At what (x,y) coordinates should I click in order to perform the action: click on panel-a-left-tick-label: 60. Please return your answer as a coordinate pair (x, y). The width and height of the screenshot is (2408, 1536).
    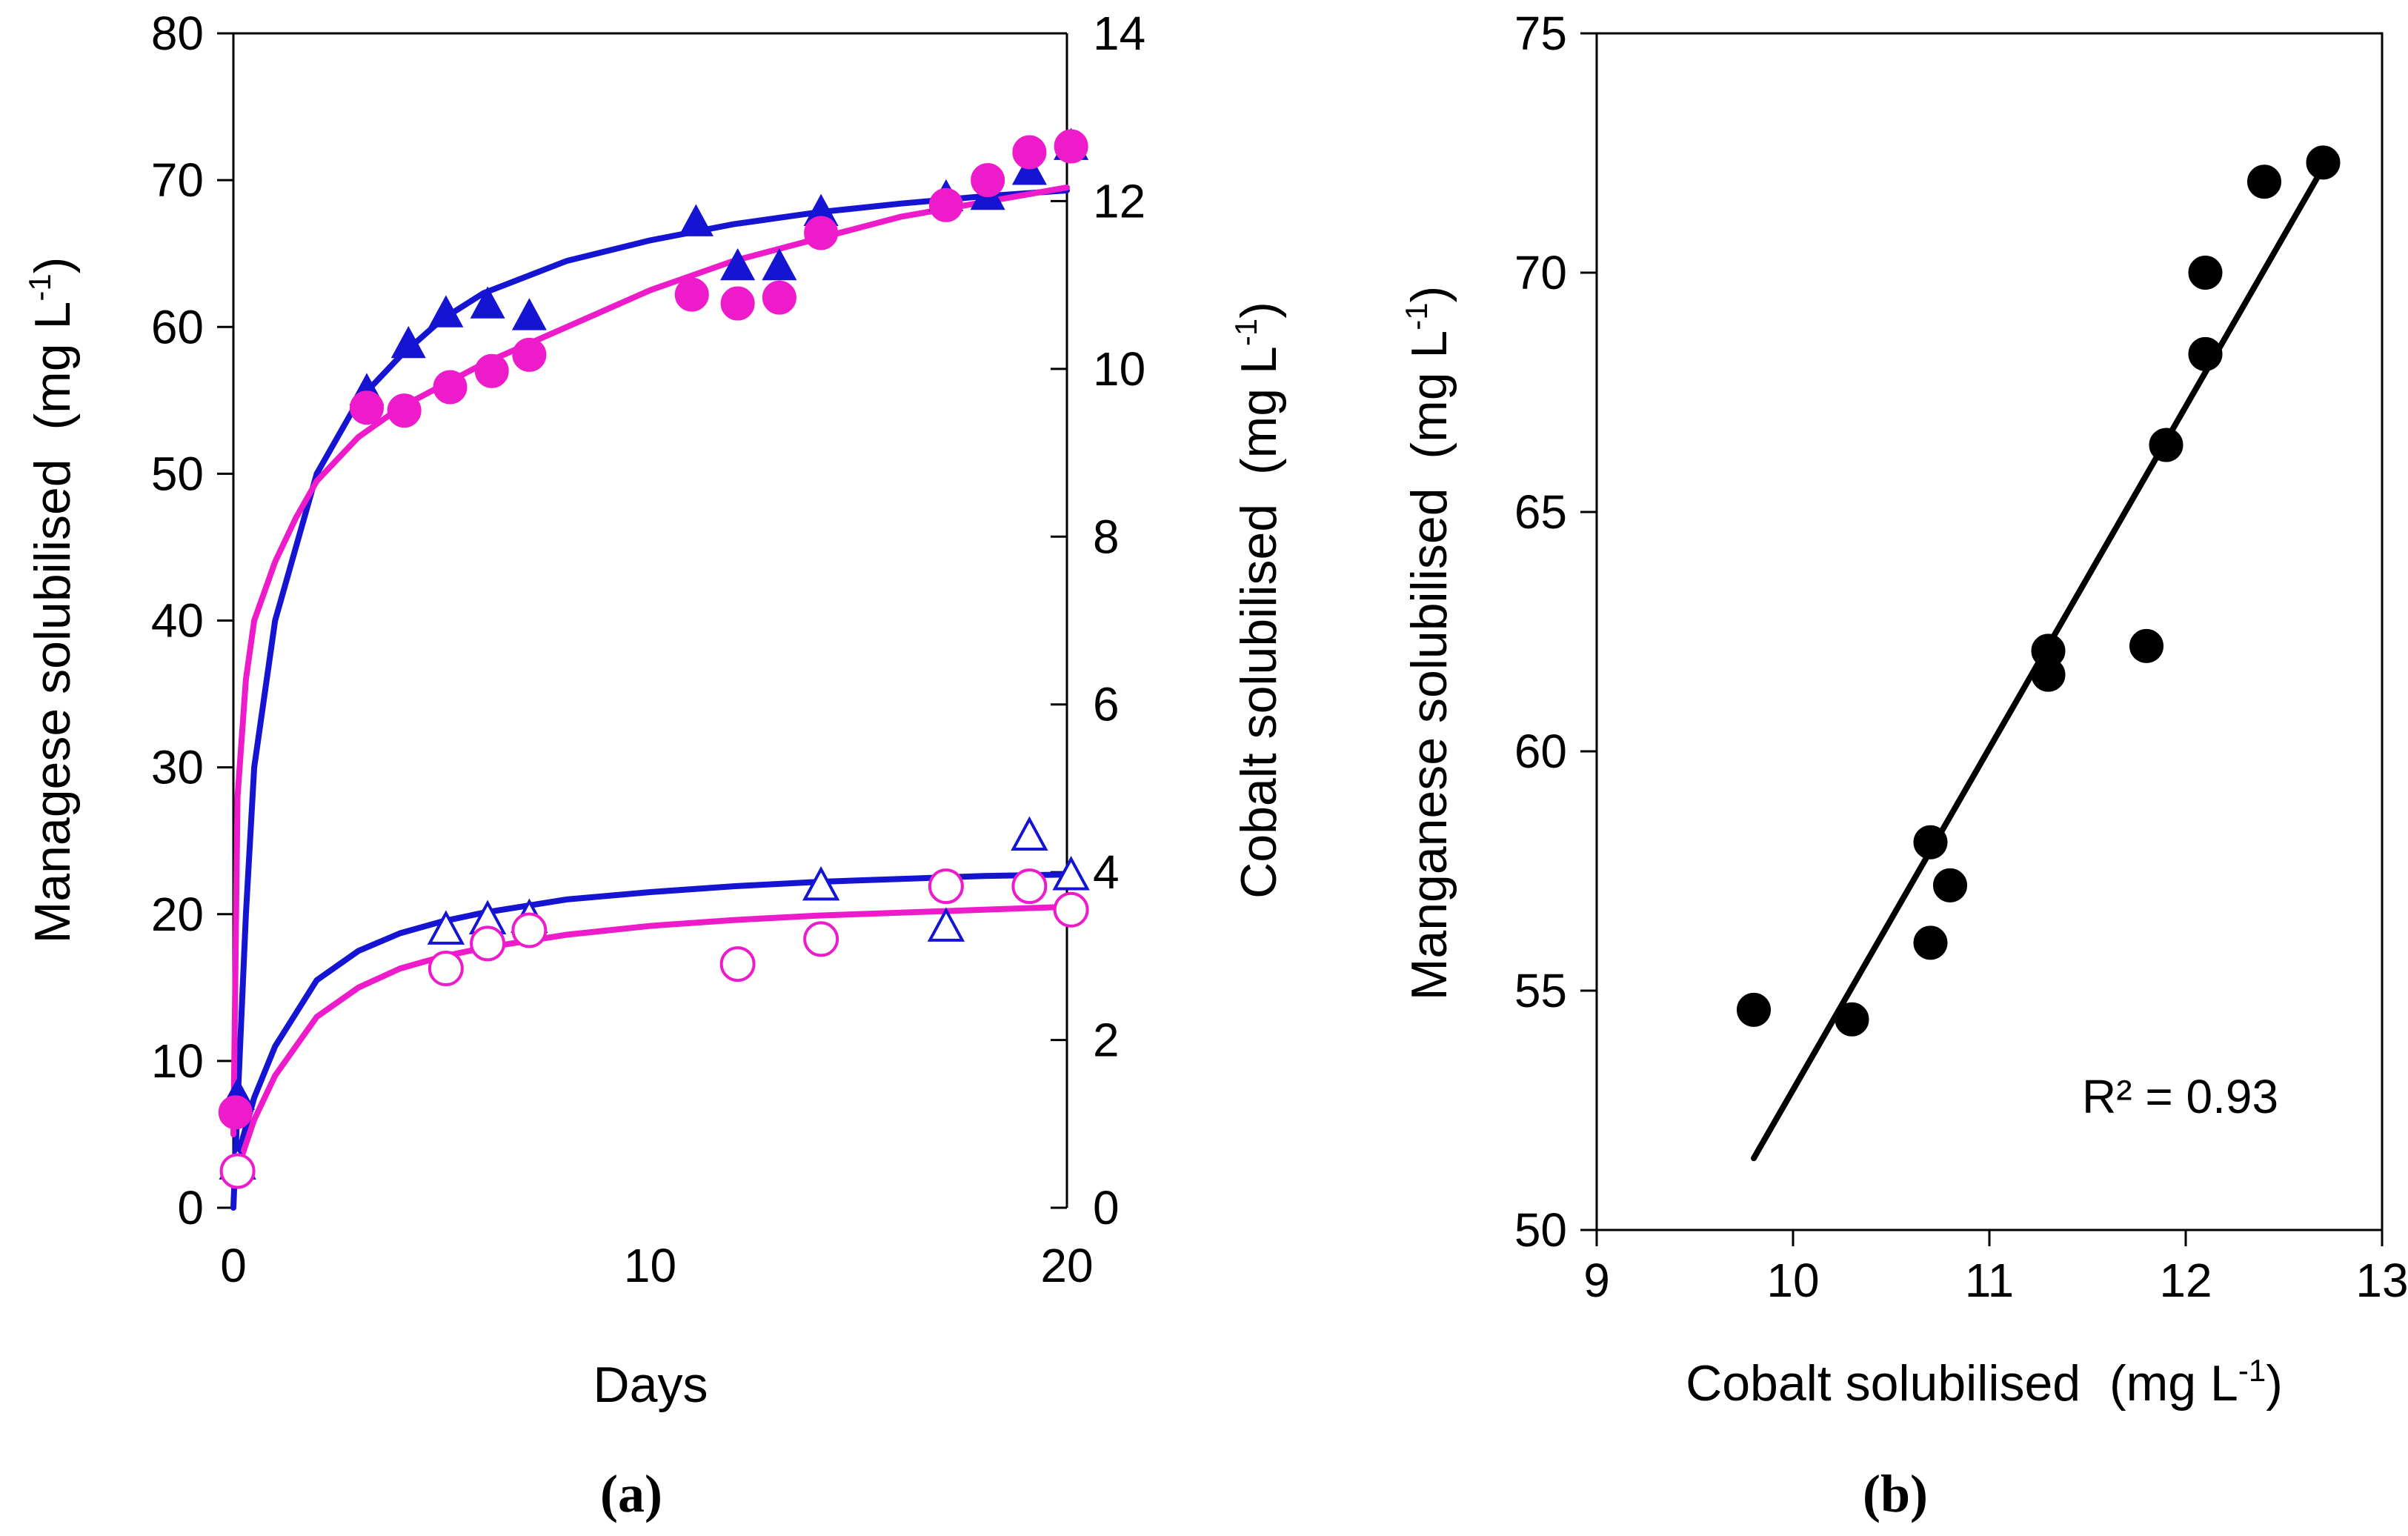
    Looking at the image, I should click on (177, 326).